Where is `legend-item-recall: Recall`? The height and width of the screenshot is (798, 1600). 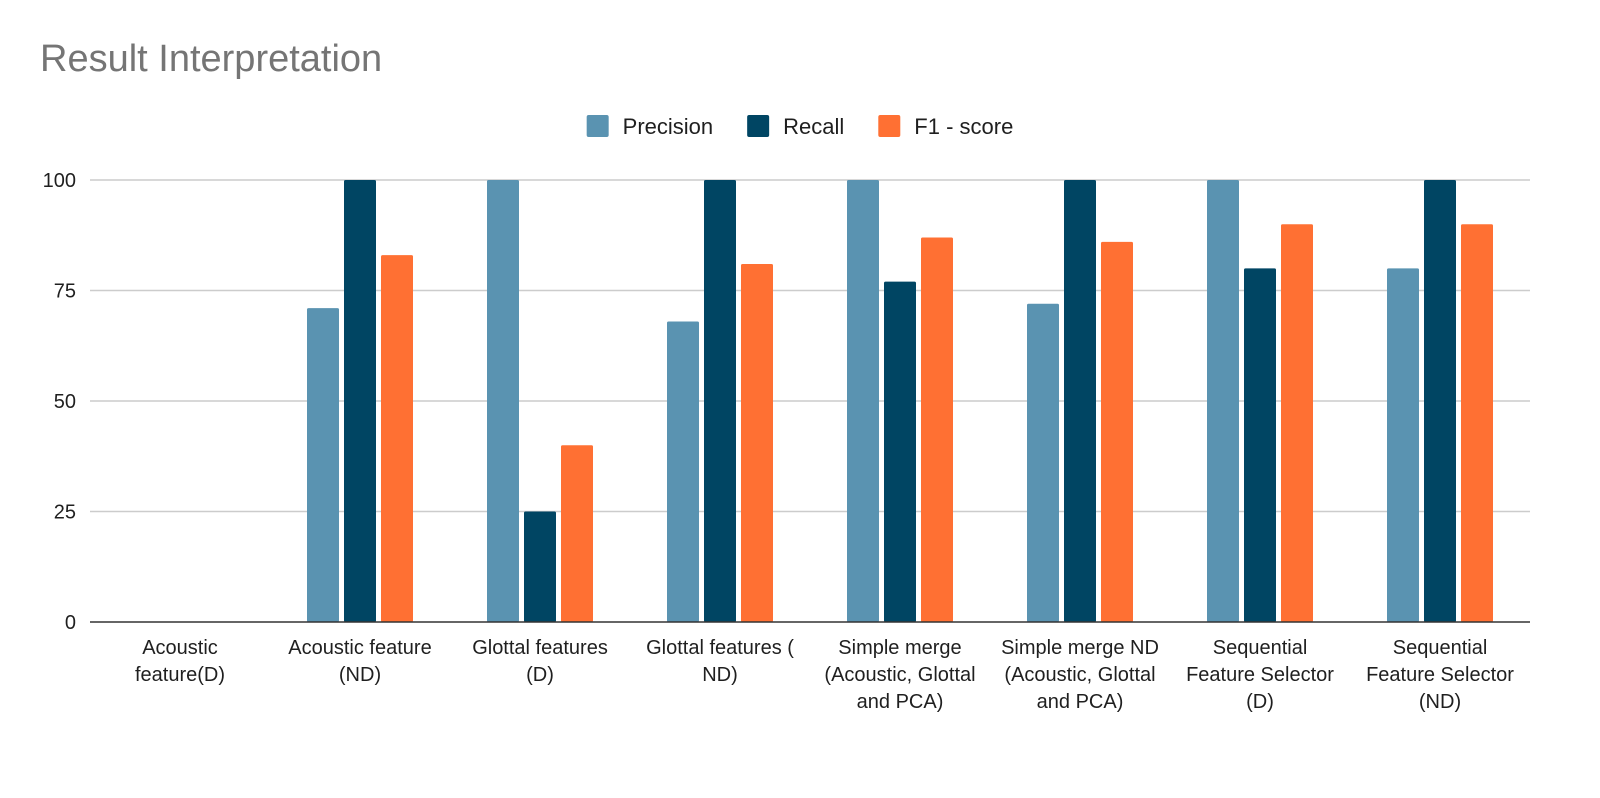
legend-item-recall: Recall is located at coordinates (795, 126).